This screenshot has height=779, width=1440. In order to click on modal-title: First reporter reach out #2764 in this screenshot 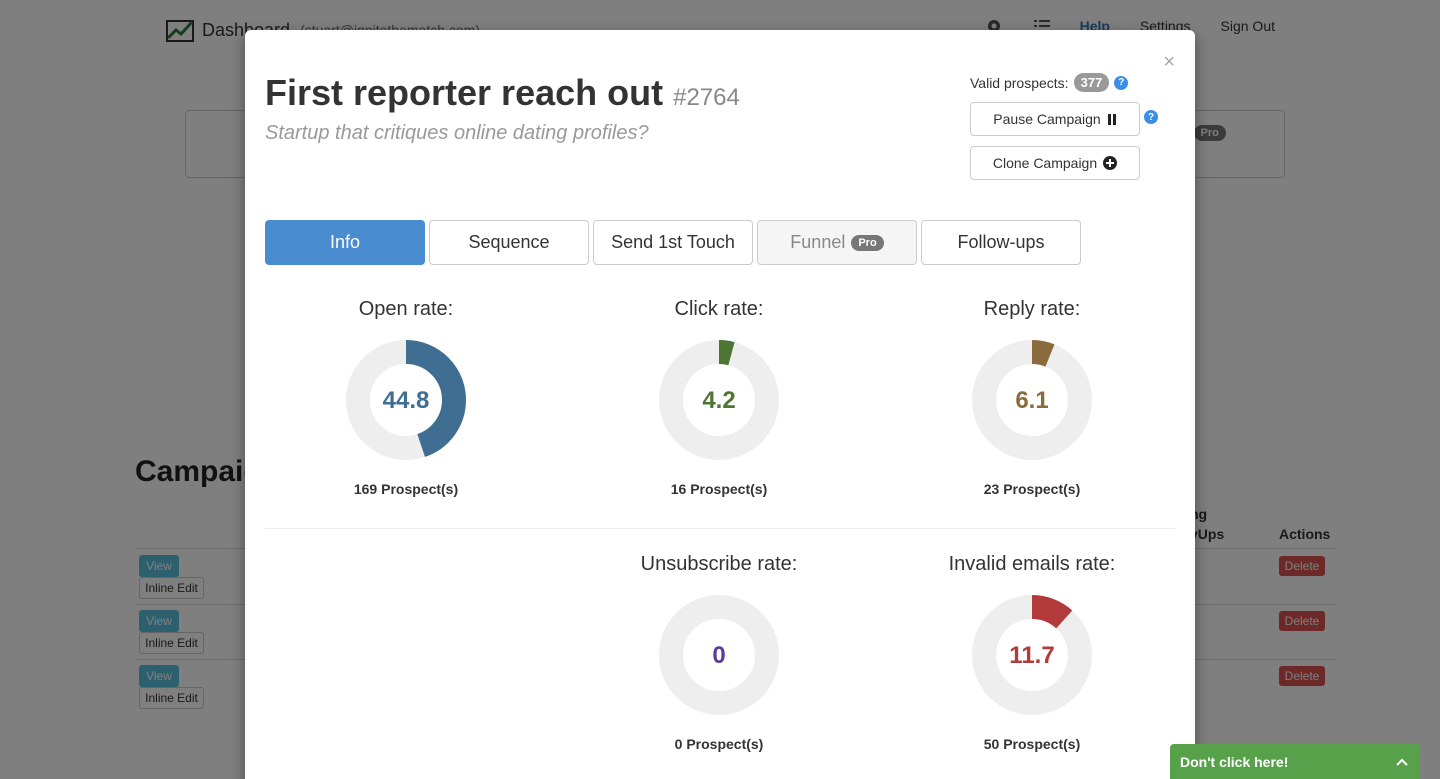, I will do `click(502, 93)`.